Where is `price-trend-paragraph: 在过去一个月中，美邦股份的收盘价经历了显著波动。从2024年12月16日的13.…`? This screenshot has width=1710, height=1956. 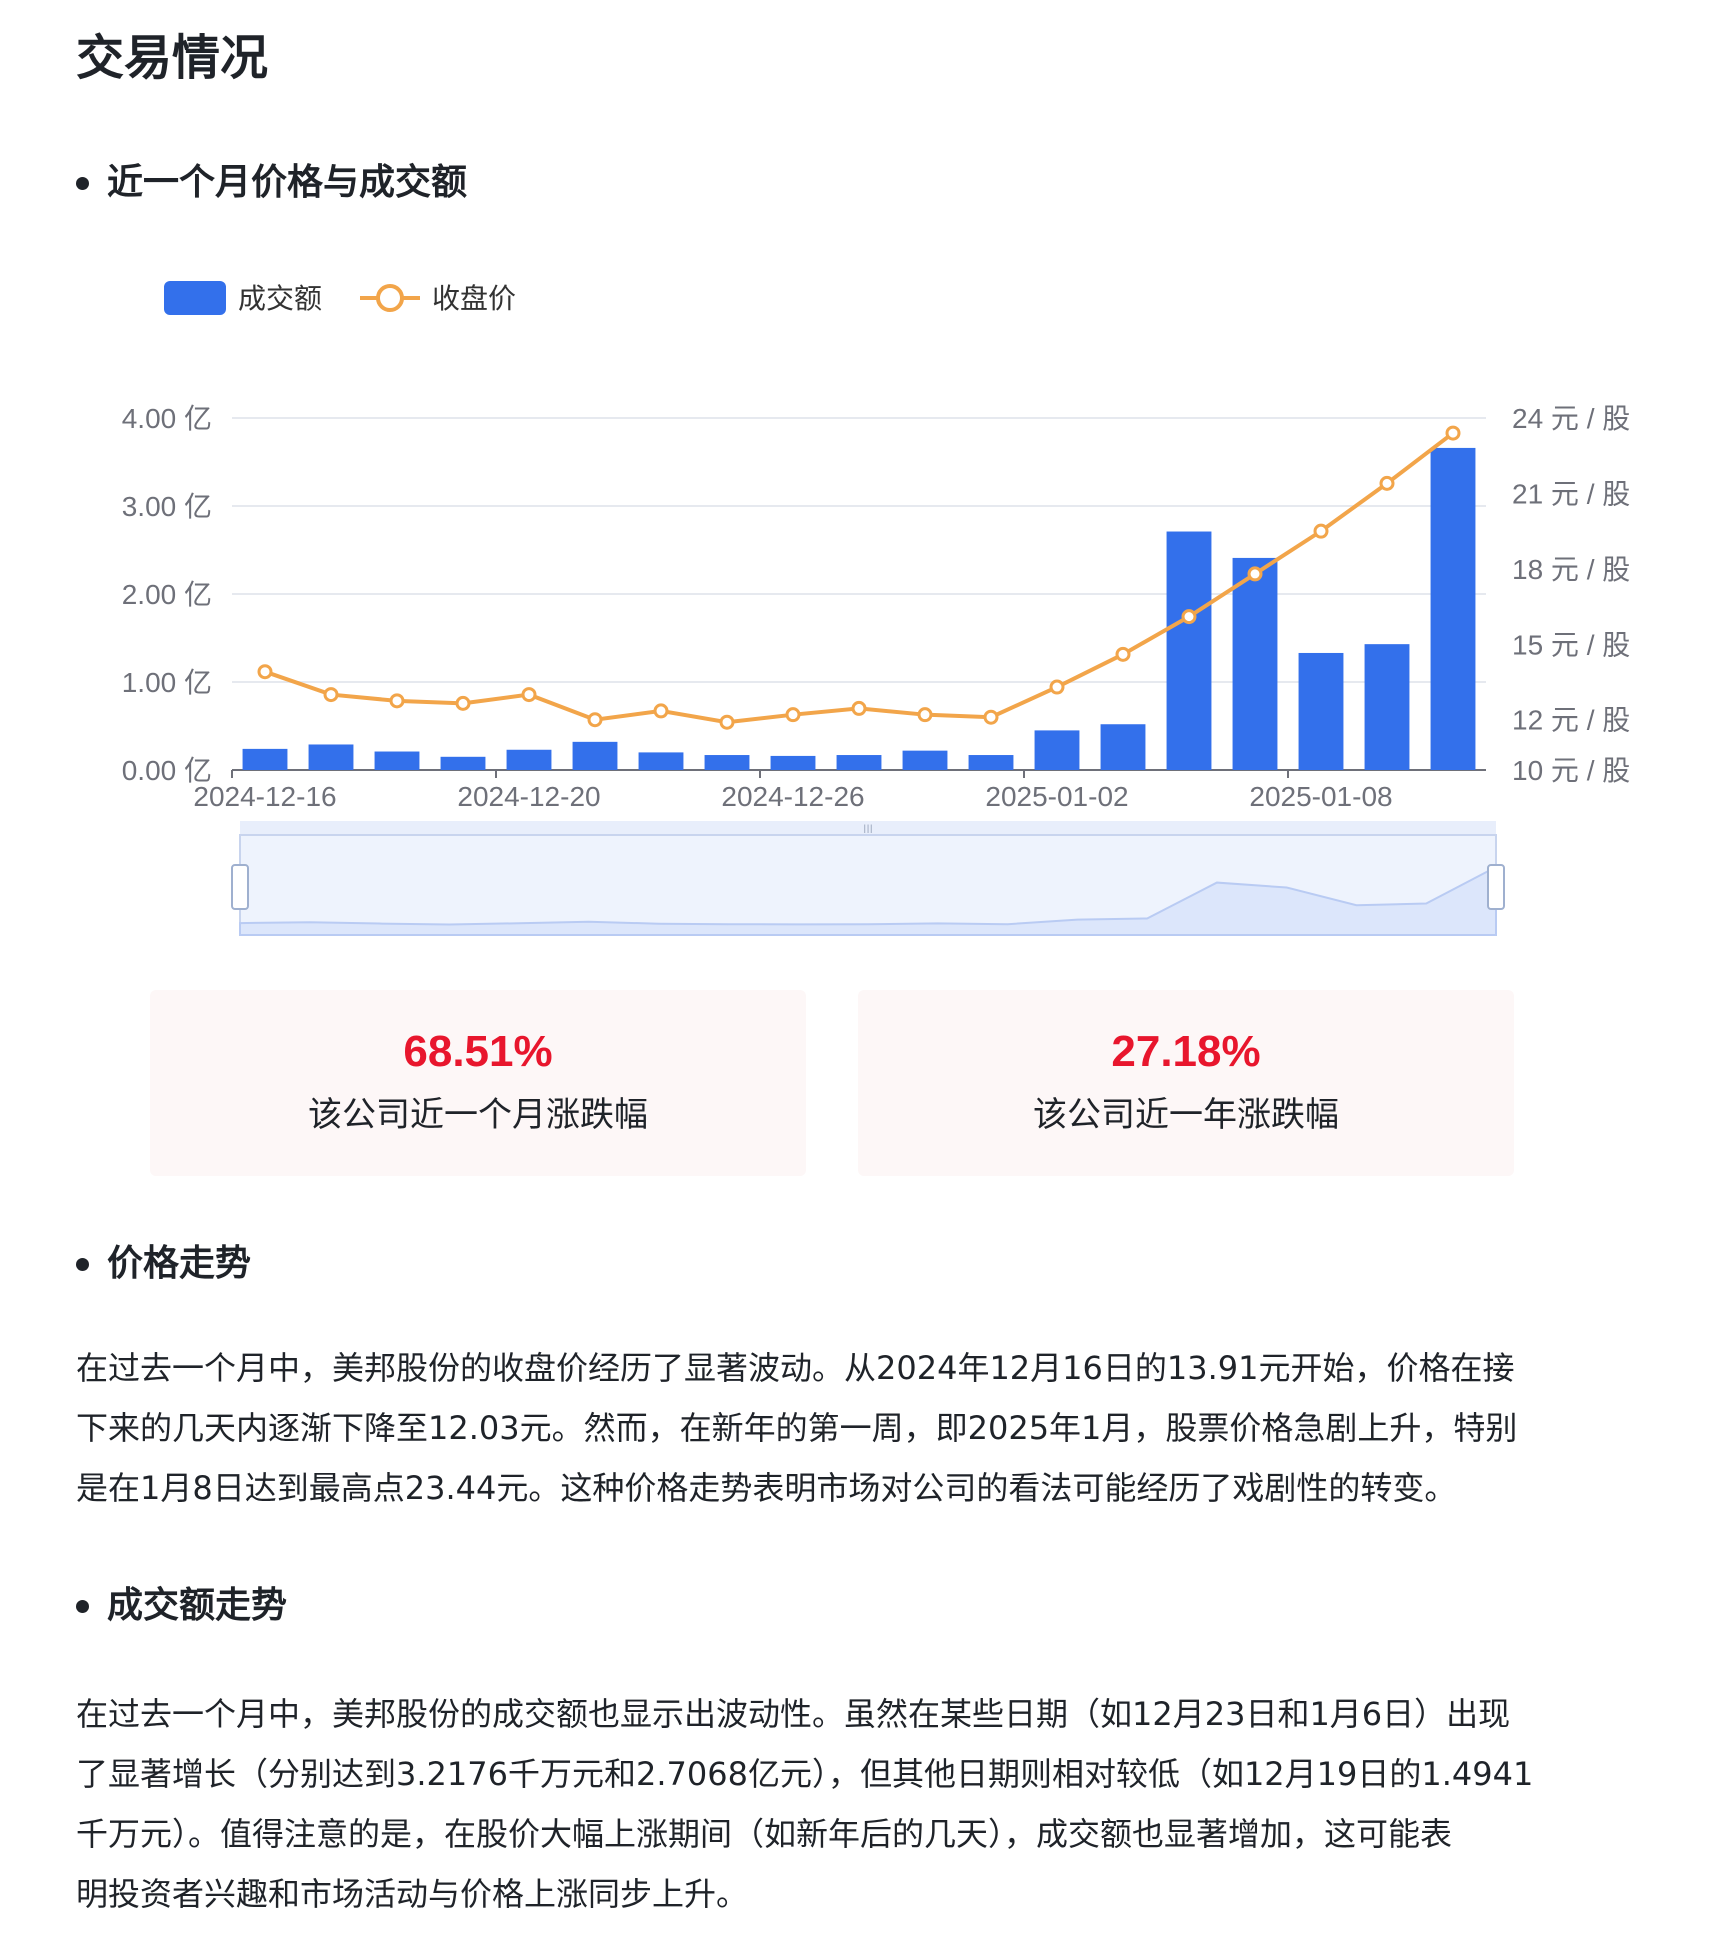 price-trend-paragraph: 在过去一个月中，美邦股份的收盘价经历了显著波动。从2024年12月16日的13.… is located at coordinates (861, 1428).